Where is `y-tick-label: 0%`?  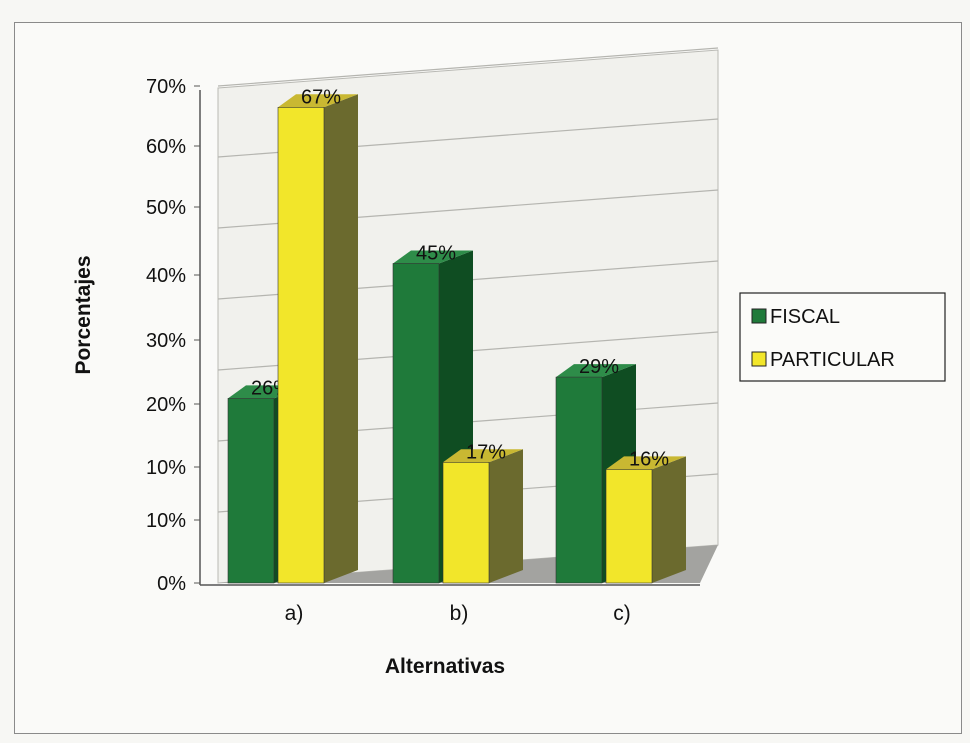
y-tick-label: 0% is located at coordinates (171, 584).